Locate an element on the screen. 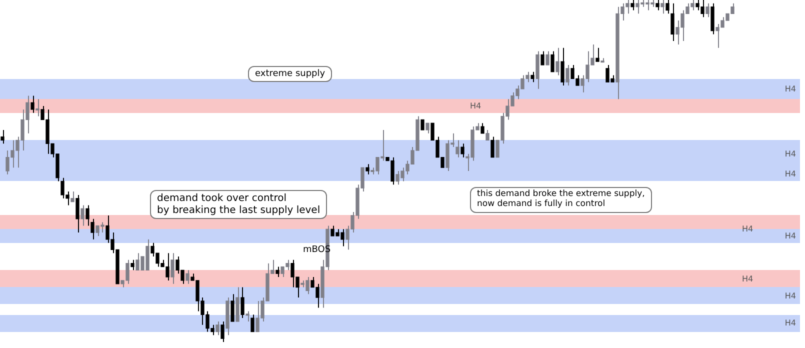  annotation: extreme supply is located at coordinates (290, 74).